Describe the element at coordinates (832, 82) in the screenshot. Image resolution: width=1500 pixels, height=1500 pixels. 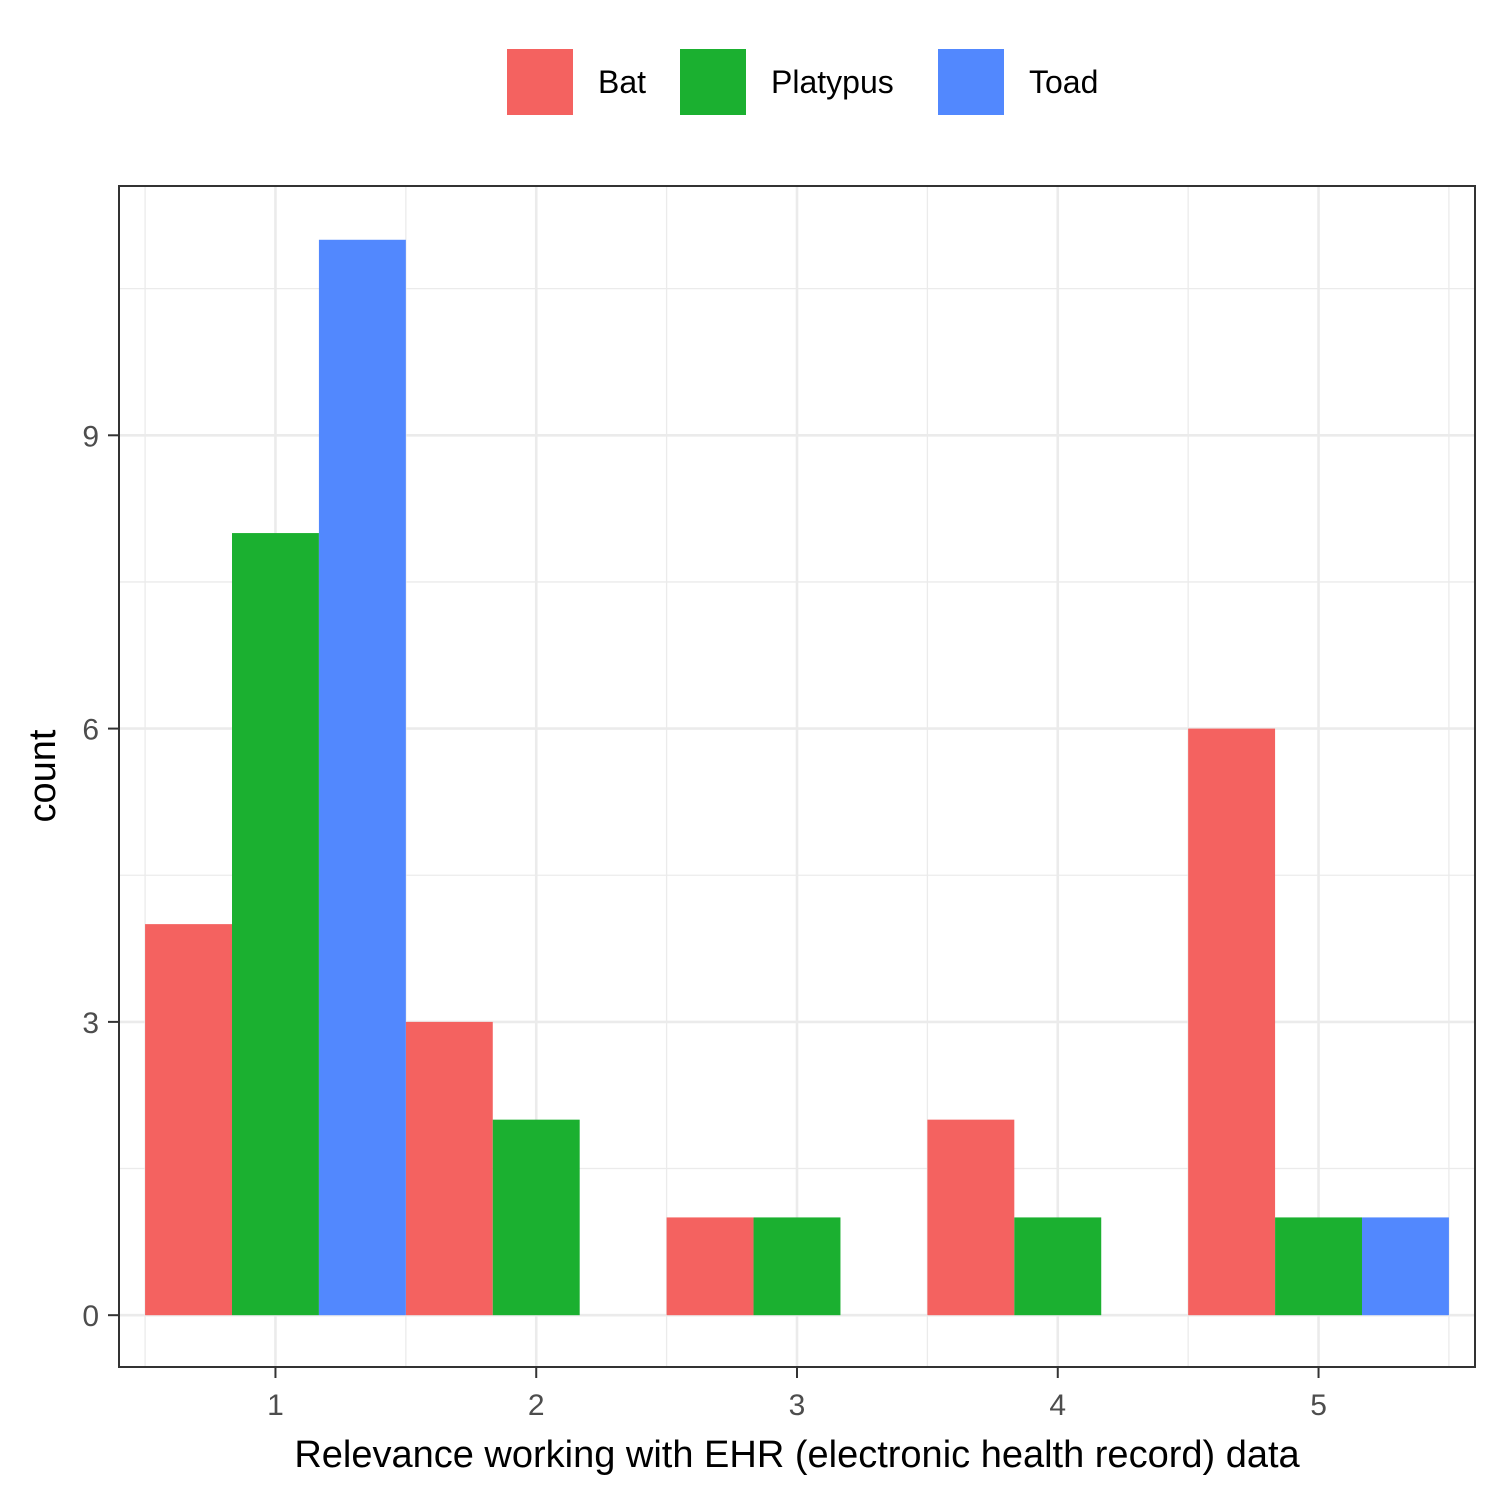
I see `legend-label-platypus: Platypus` at that location.